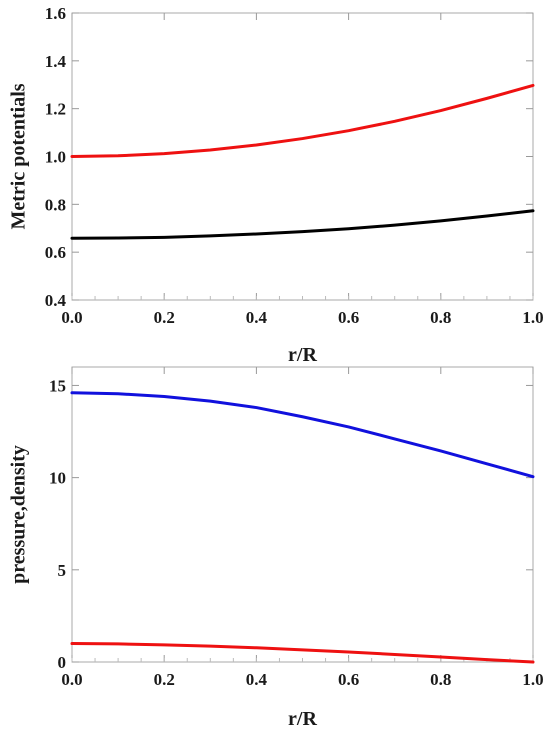  What do you see at coordinates (55, 13) in the screenshot?
I see `y-tick-label: 1.6` at bounding box center [55, 13].